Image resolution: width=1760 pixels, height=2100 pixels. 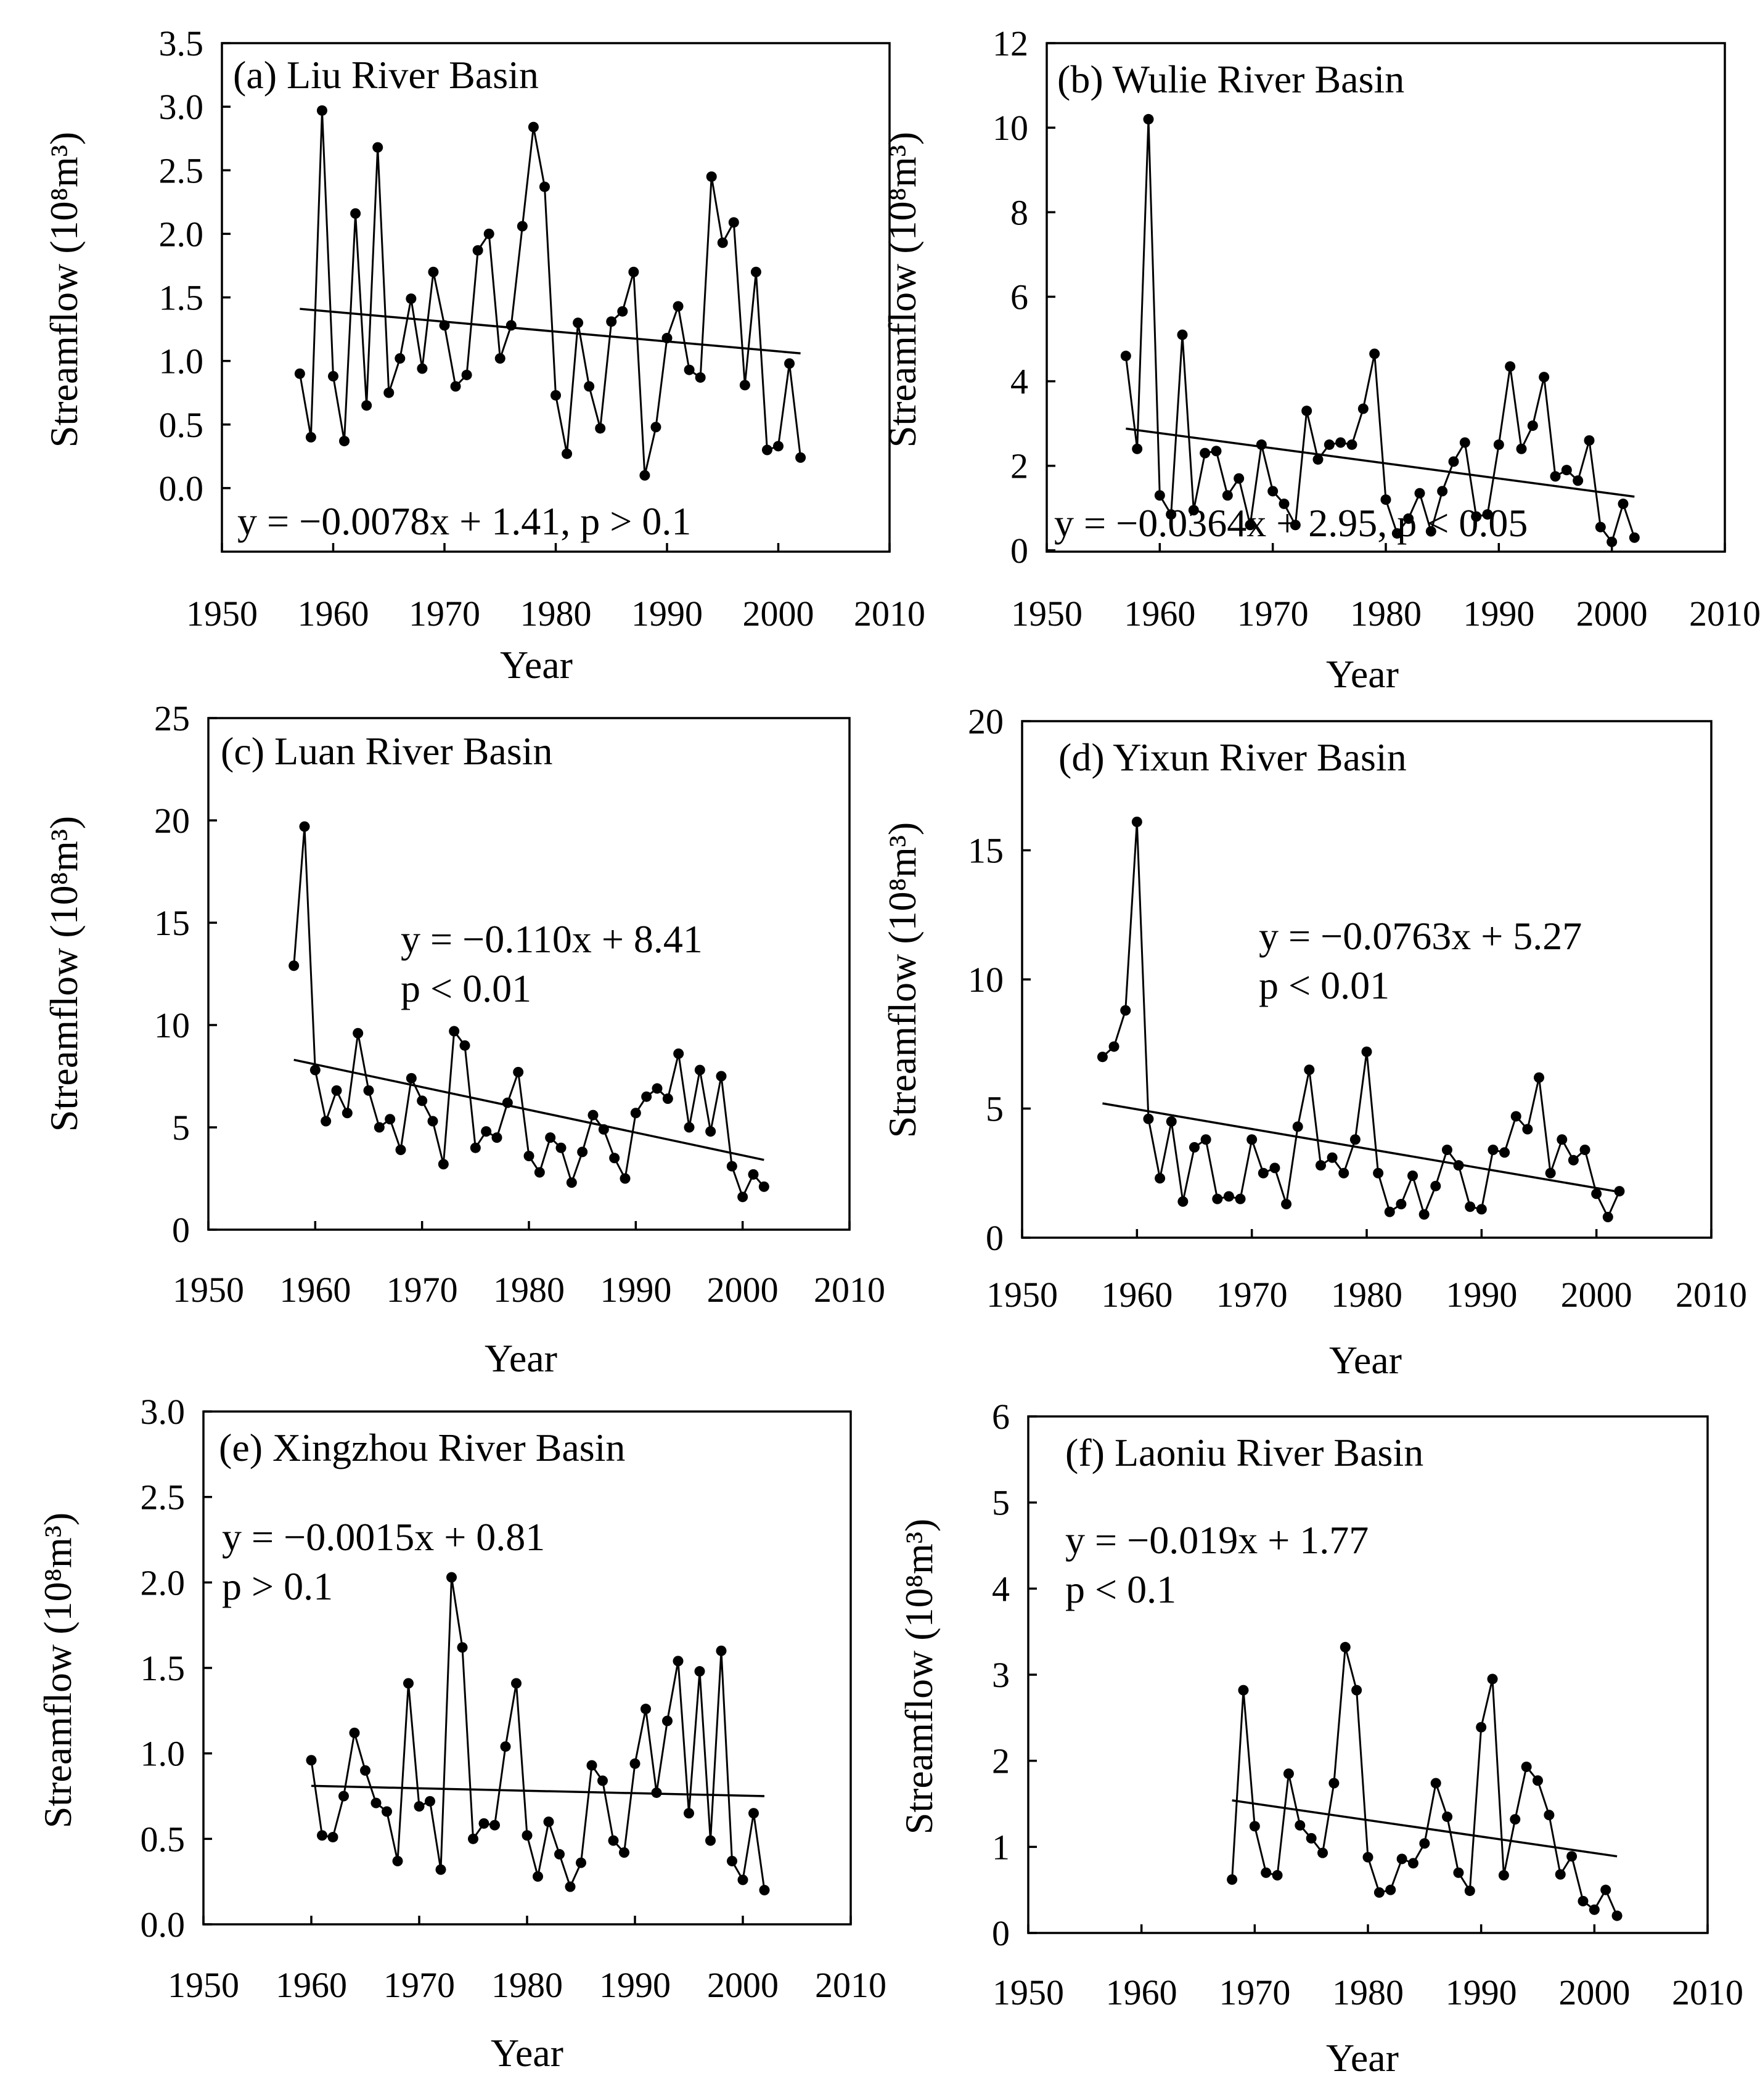 What do you see at coordinates (386, 75) in the screenshot?
I see `panel-title: (a) Liu River Basin` at bounding box center [386, 75].